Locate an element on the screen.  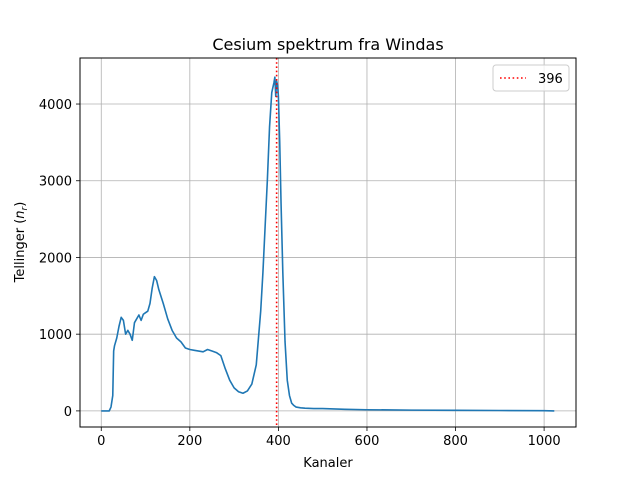
chart-title: Cesium spektrum fra Windas is located at coordinates (327, 44).